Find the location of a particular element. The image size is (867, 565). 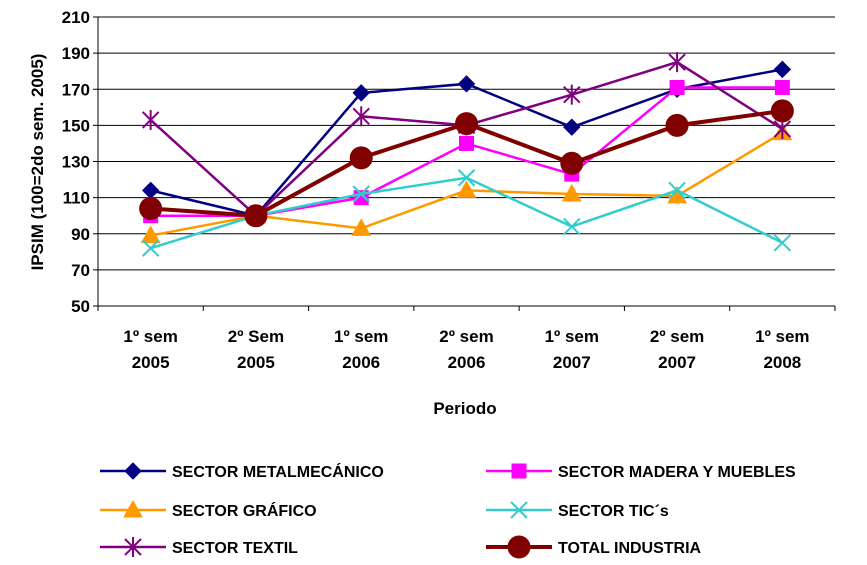

y-tick-label: 150 is located at coordinates (76, 125).